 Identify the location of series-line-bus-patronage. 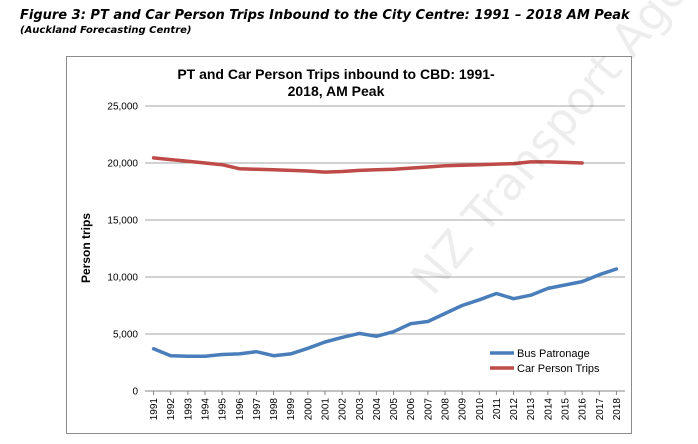
(385, 312).